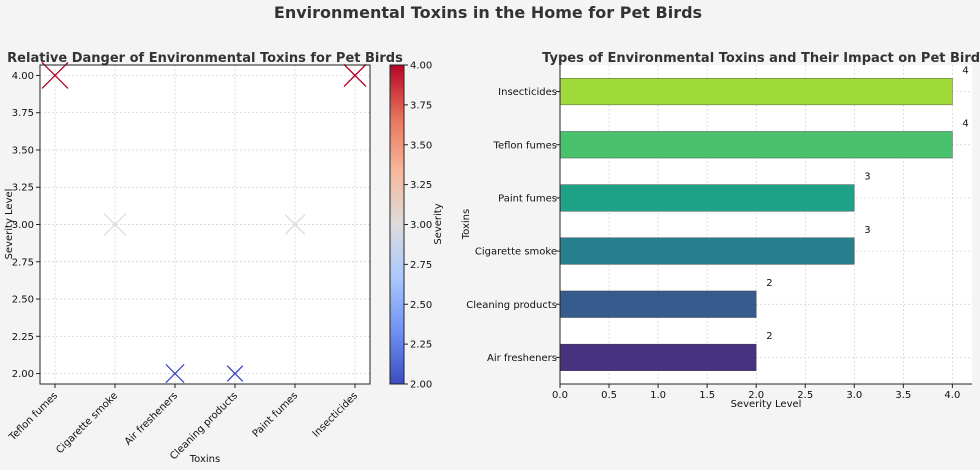 The image size is (980, 470). I want to click on bar-x-tick-label: 4.0, so click(952, 395).